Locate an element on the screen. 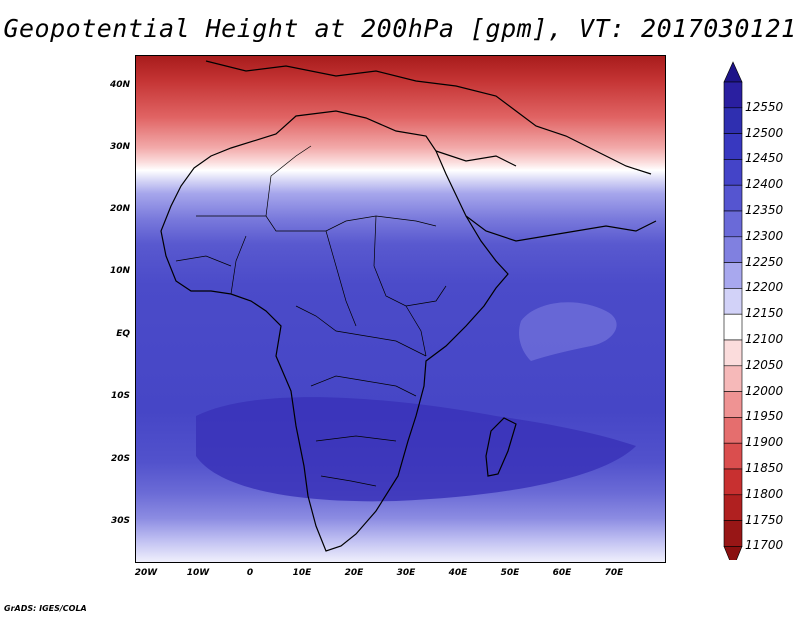  lon-label-60e: 60E is located at coordinates (562, 573).